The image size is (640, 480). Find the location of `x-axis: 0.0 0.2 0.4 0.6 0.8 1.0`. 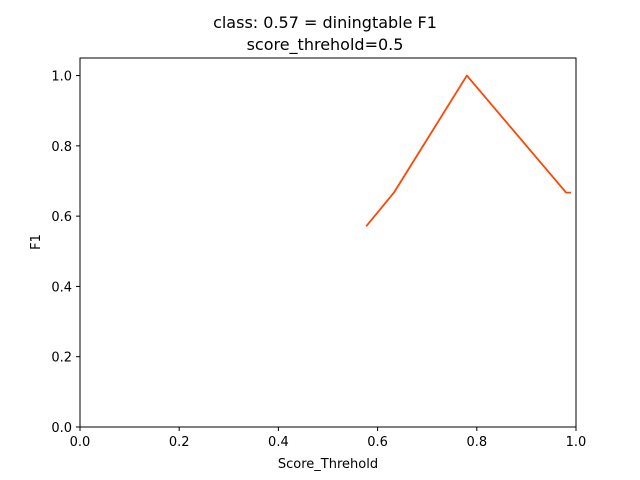

x-axis: 0.0 0.2 0.4 0.6 0.8 1.0 is located at coordinates (328, 438).